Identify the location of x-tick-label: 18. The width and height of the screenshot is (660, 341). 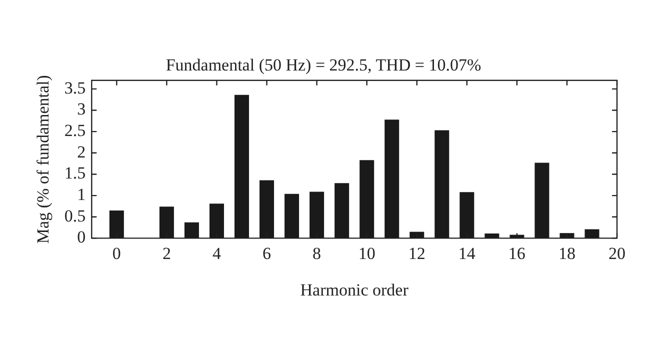
(567, 253).